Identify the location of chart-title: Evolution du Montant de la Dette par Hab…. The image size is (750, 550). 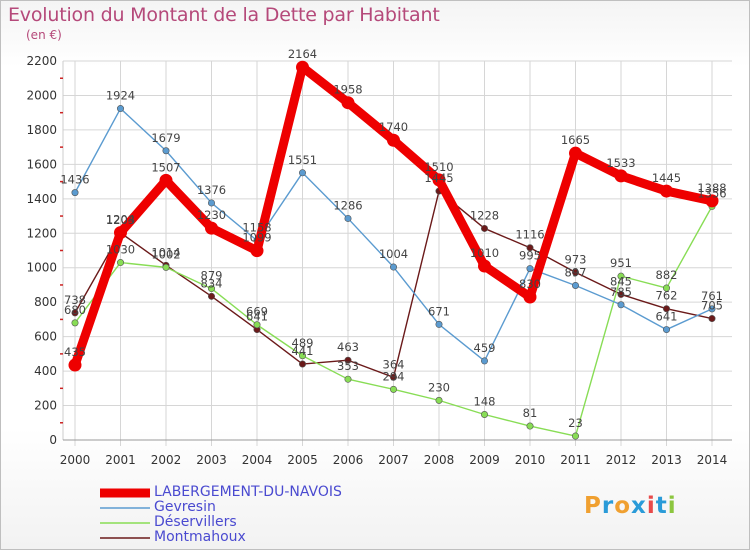
(224, 15).